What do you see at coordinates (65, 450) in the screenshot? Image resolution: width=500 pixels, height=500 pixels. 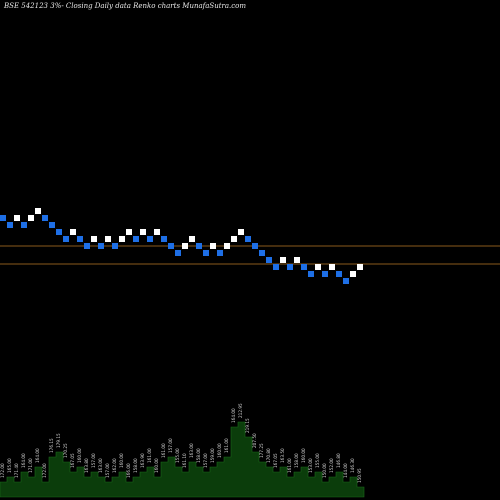 I see `price-label: 170.25` at bounding box center [65, 450].